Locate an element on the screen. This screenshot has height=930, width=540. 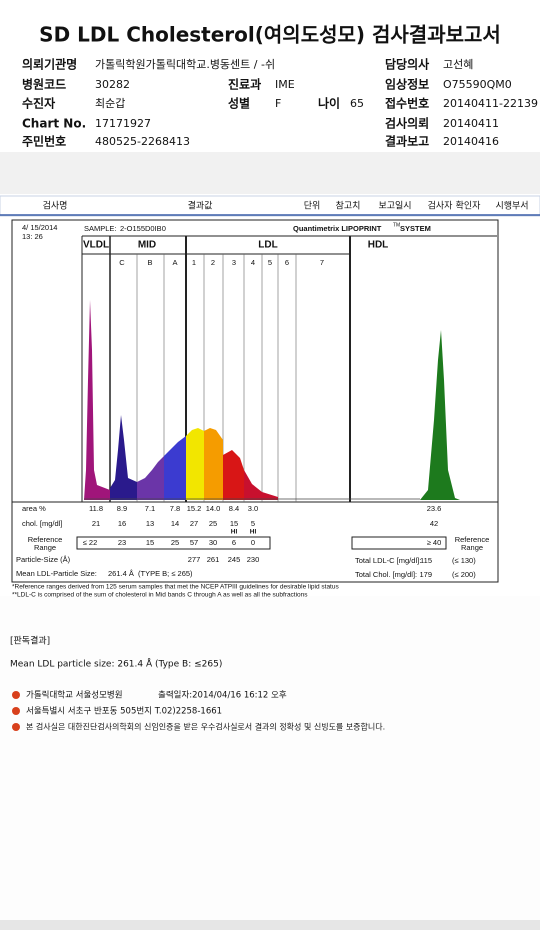
info-value: 20140411-22139 is located at coordinates (490, 103).